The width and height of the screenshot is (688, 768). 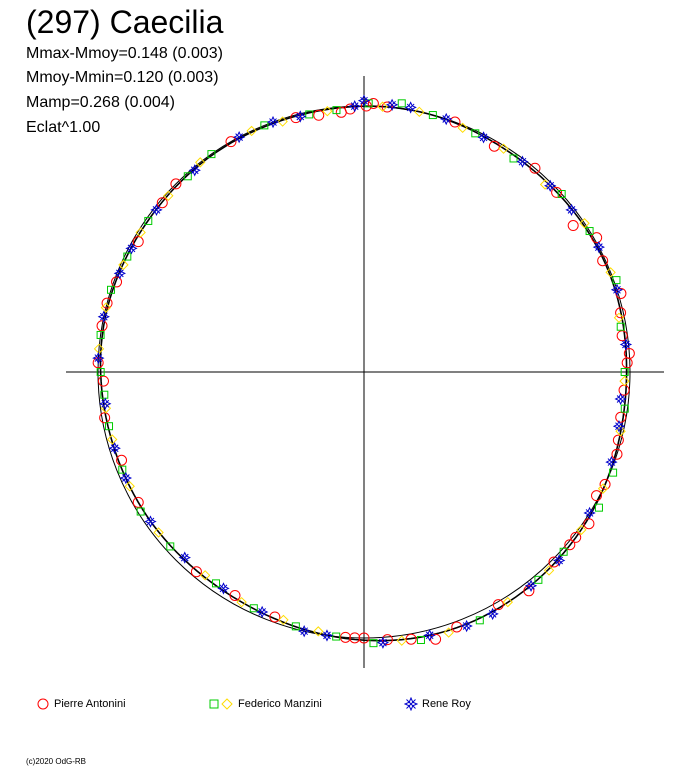 I want to click on legend-label: Rene Roy, so click(x=446, y=704).